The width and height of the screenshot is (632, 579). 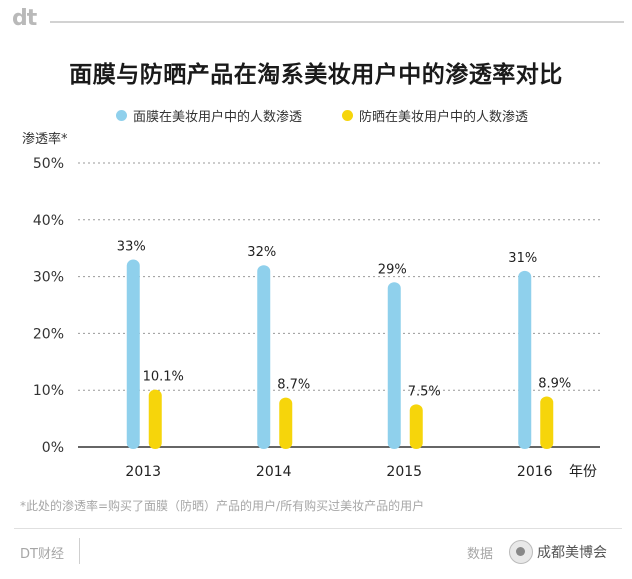 What do you see at coordinates (163, 377) in the screenshot?
I see `data-label: 10.1%` at bounding box center [163, 377].